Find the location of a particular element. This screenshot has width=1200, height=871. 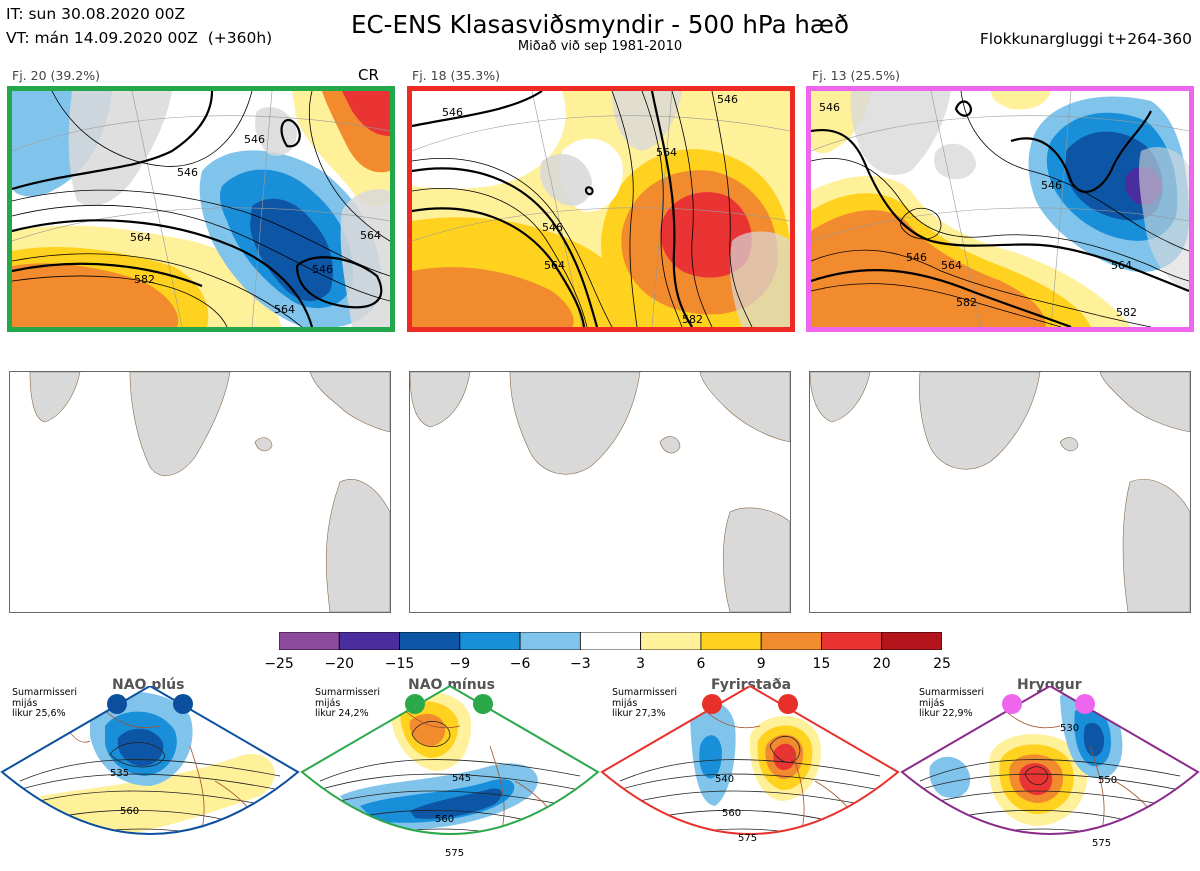

regime-nao-plus: 535 560 is located at coordinates (150, 778).